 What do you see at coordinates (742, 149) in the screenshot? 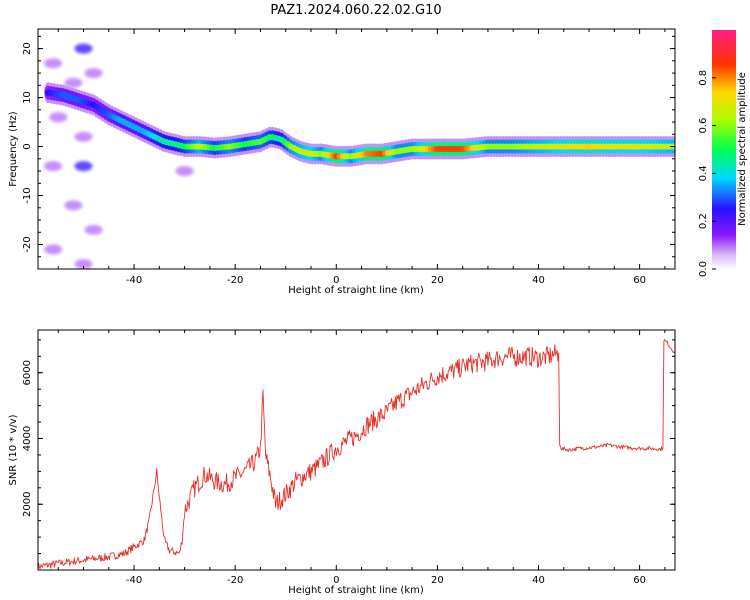
I see `colorbar-label: Normalized spectral amplitude` at bounding box center [742, 149].